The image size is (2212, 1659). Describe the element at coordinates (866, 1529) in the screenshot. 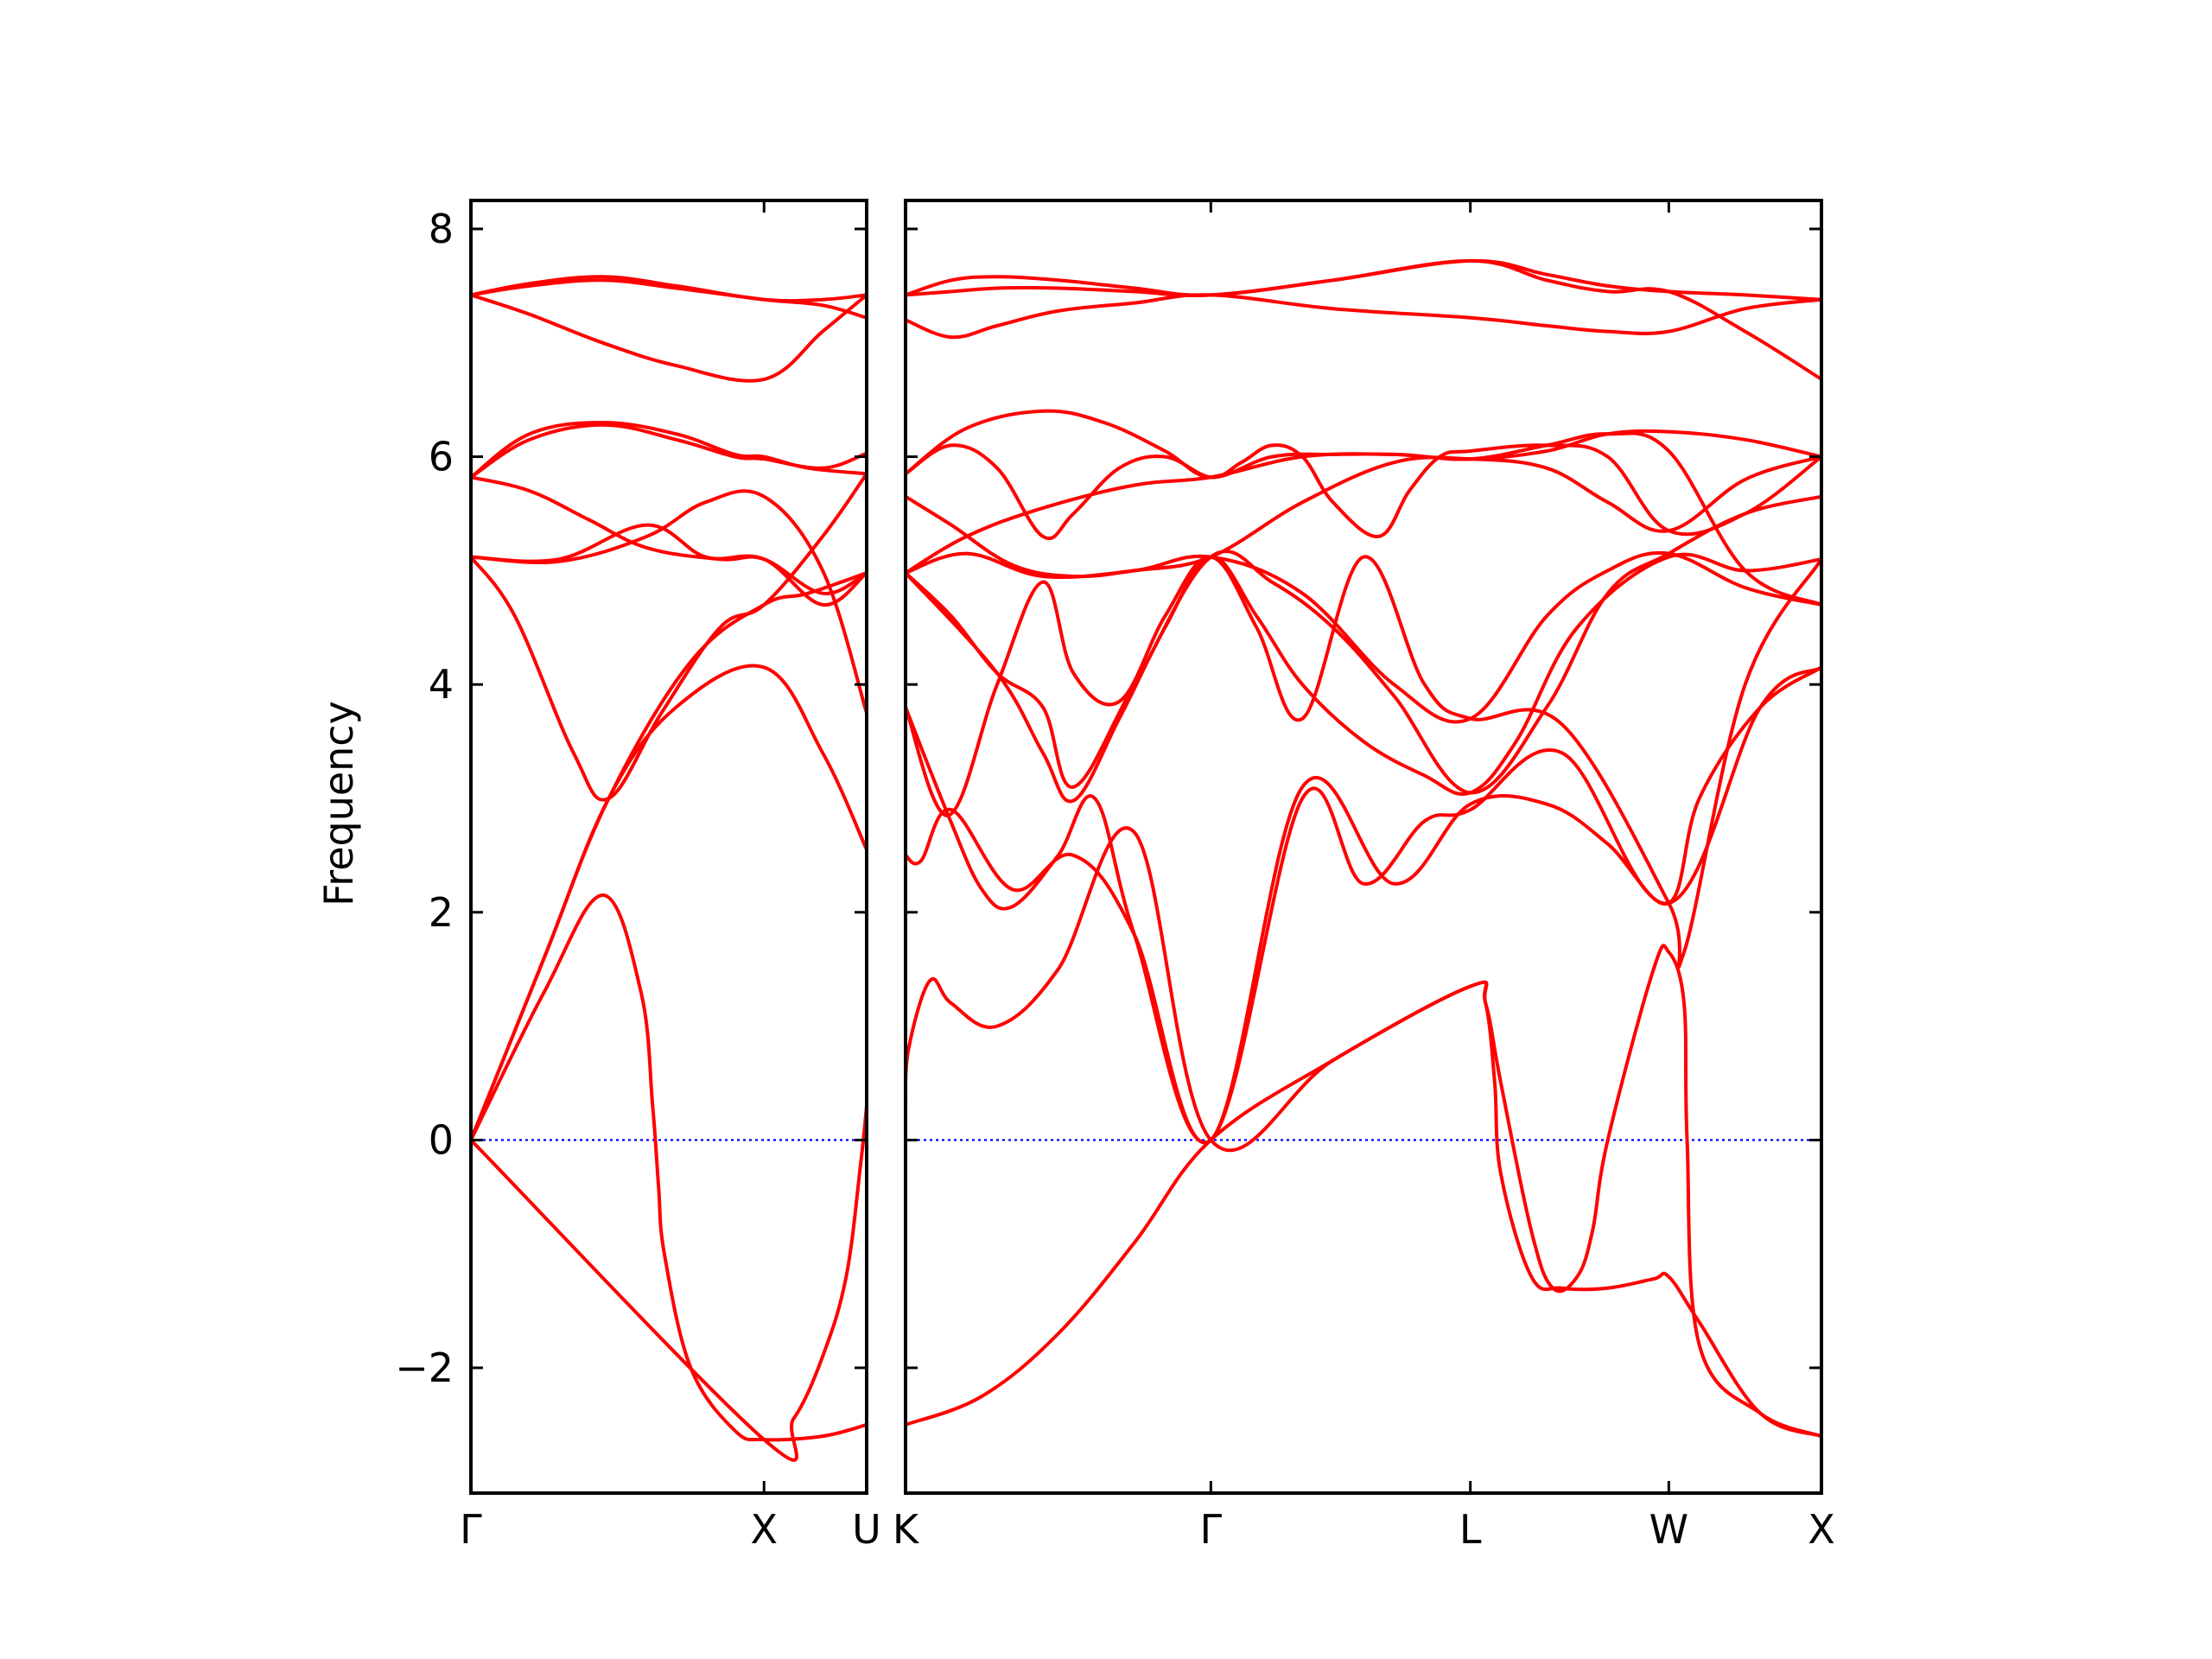

I see `x-tick-label: U` at that location.